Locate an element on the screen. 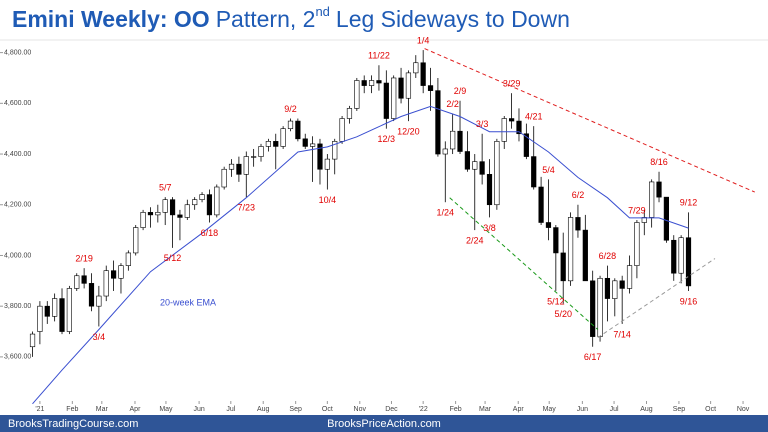 This screenshot has width=768, height=432. y-tick-label: 4,400.00 is located at coordinates (17, 154).